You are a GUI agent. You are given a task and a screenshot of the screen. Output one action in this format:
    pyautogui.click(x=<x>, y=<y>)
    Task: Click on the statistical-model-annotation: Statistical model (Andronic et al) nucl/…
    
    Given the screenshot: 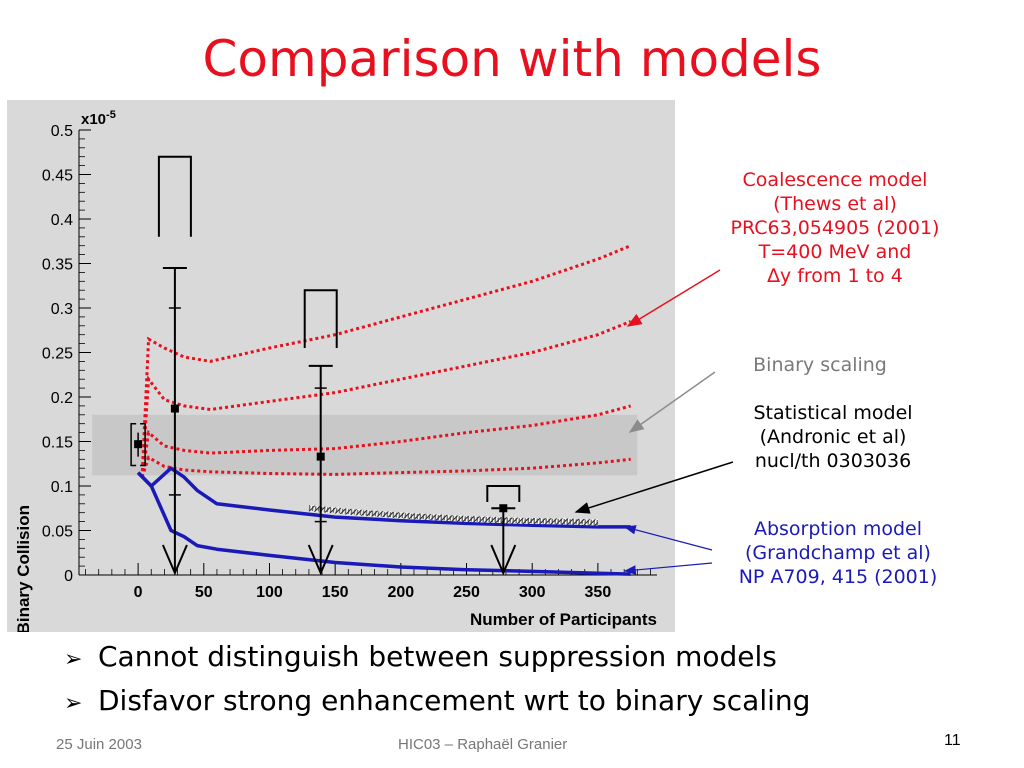 What is the action you would take?
    pyautogui.click(x=833, y=437)
    